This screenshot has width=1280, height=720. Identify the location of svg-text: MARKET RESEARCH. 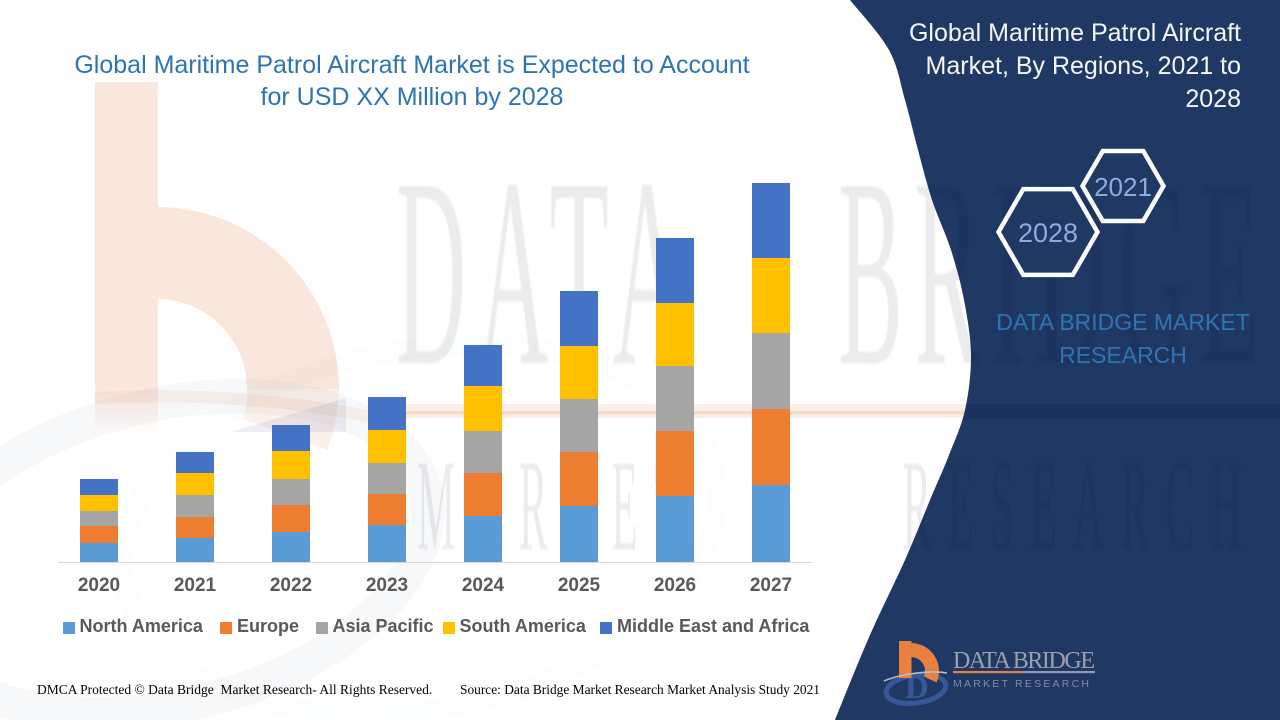
(1022, 684).